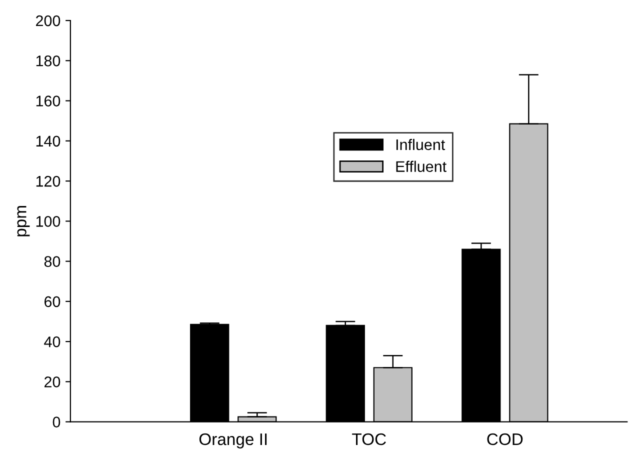 Image resolution: width=629 pixels, height=456 pixels. Describe the element at coordinates (23, 221) in the screenshot. I see `y-axis-title: ppm` at that location.